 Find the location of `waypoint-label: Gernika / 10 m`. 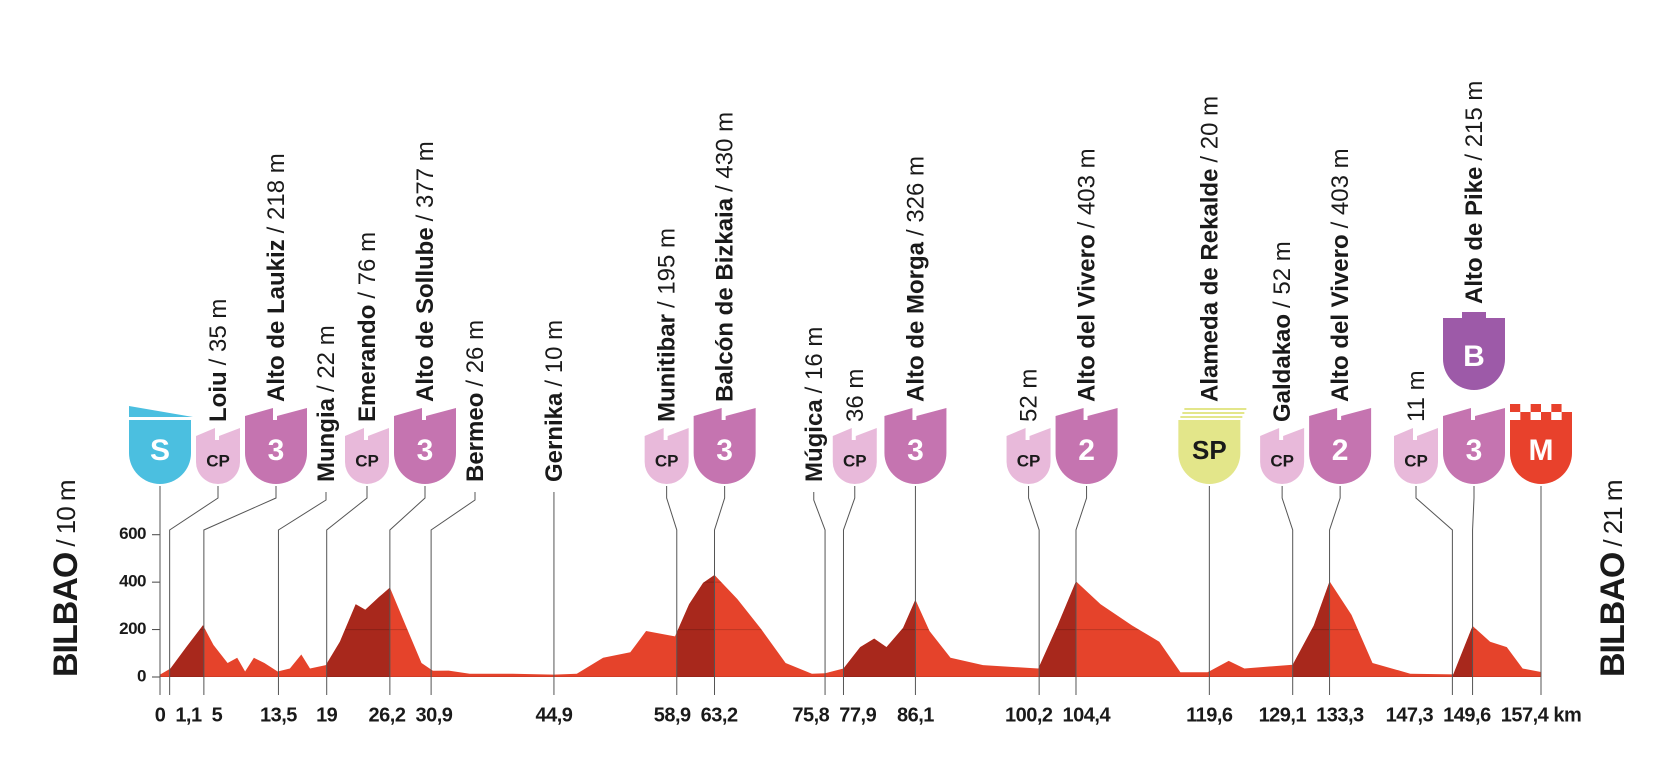

waypoint-label: Gernika / 10 m is located at coordinates (553, 401).